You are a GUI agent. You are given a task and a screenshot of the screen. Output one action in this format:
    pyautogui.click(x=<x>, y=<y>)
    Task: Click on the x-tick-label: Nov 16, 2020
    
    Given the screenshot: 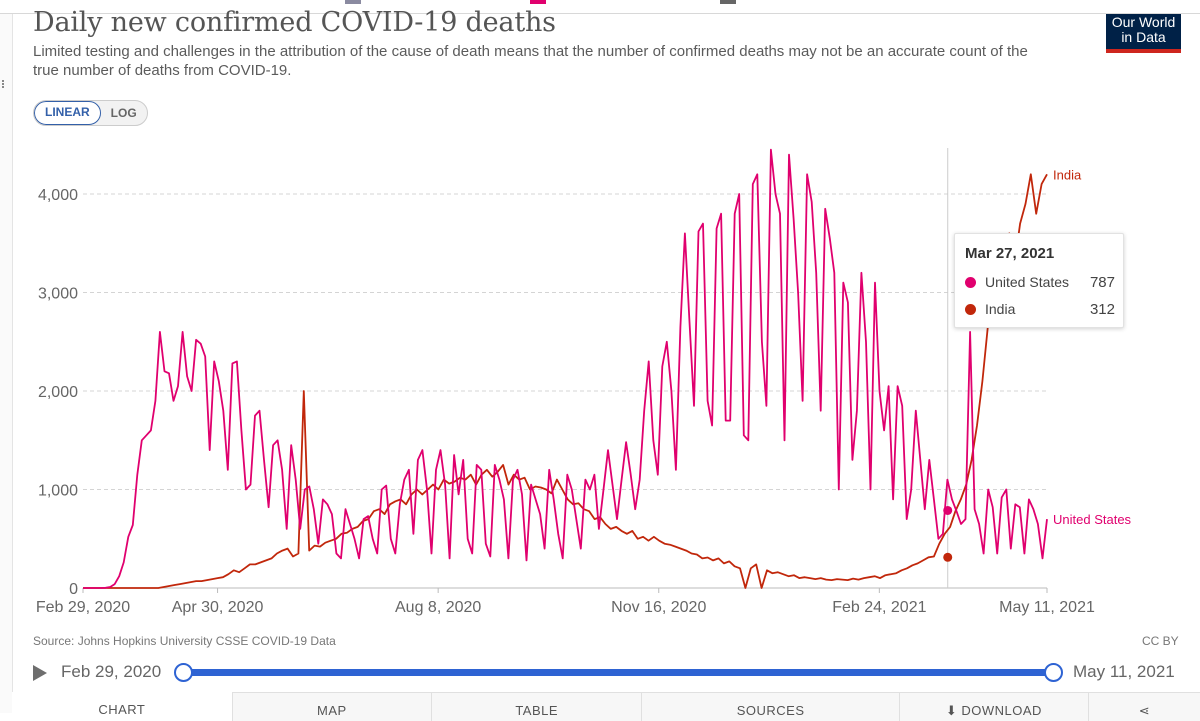 What is the action you would take?
    pyautogui.click(x=658, y=607)
    